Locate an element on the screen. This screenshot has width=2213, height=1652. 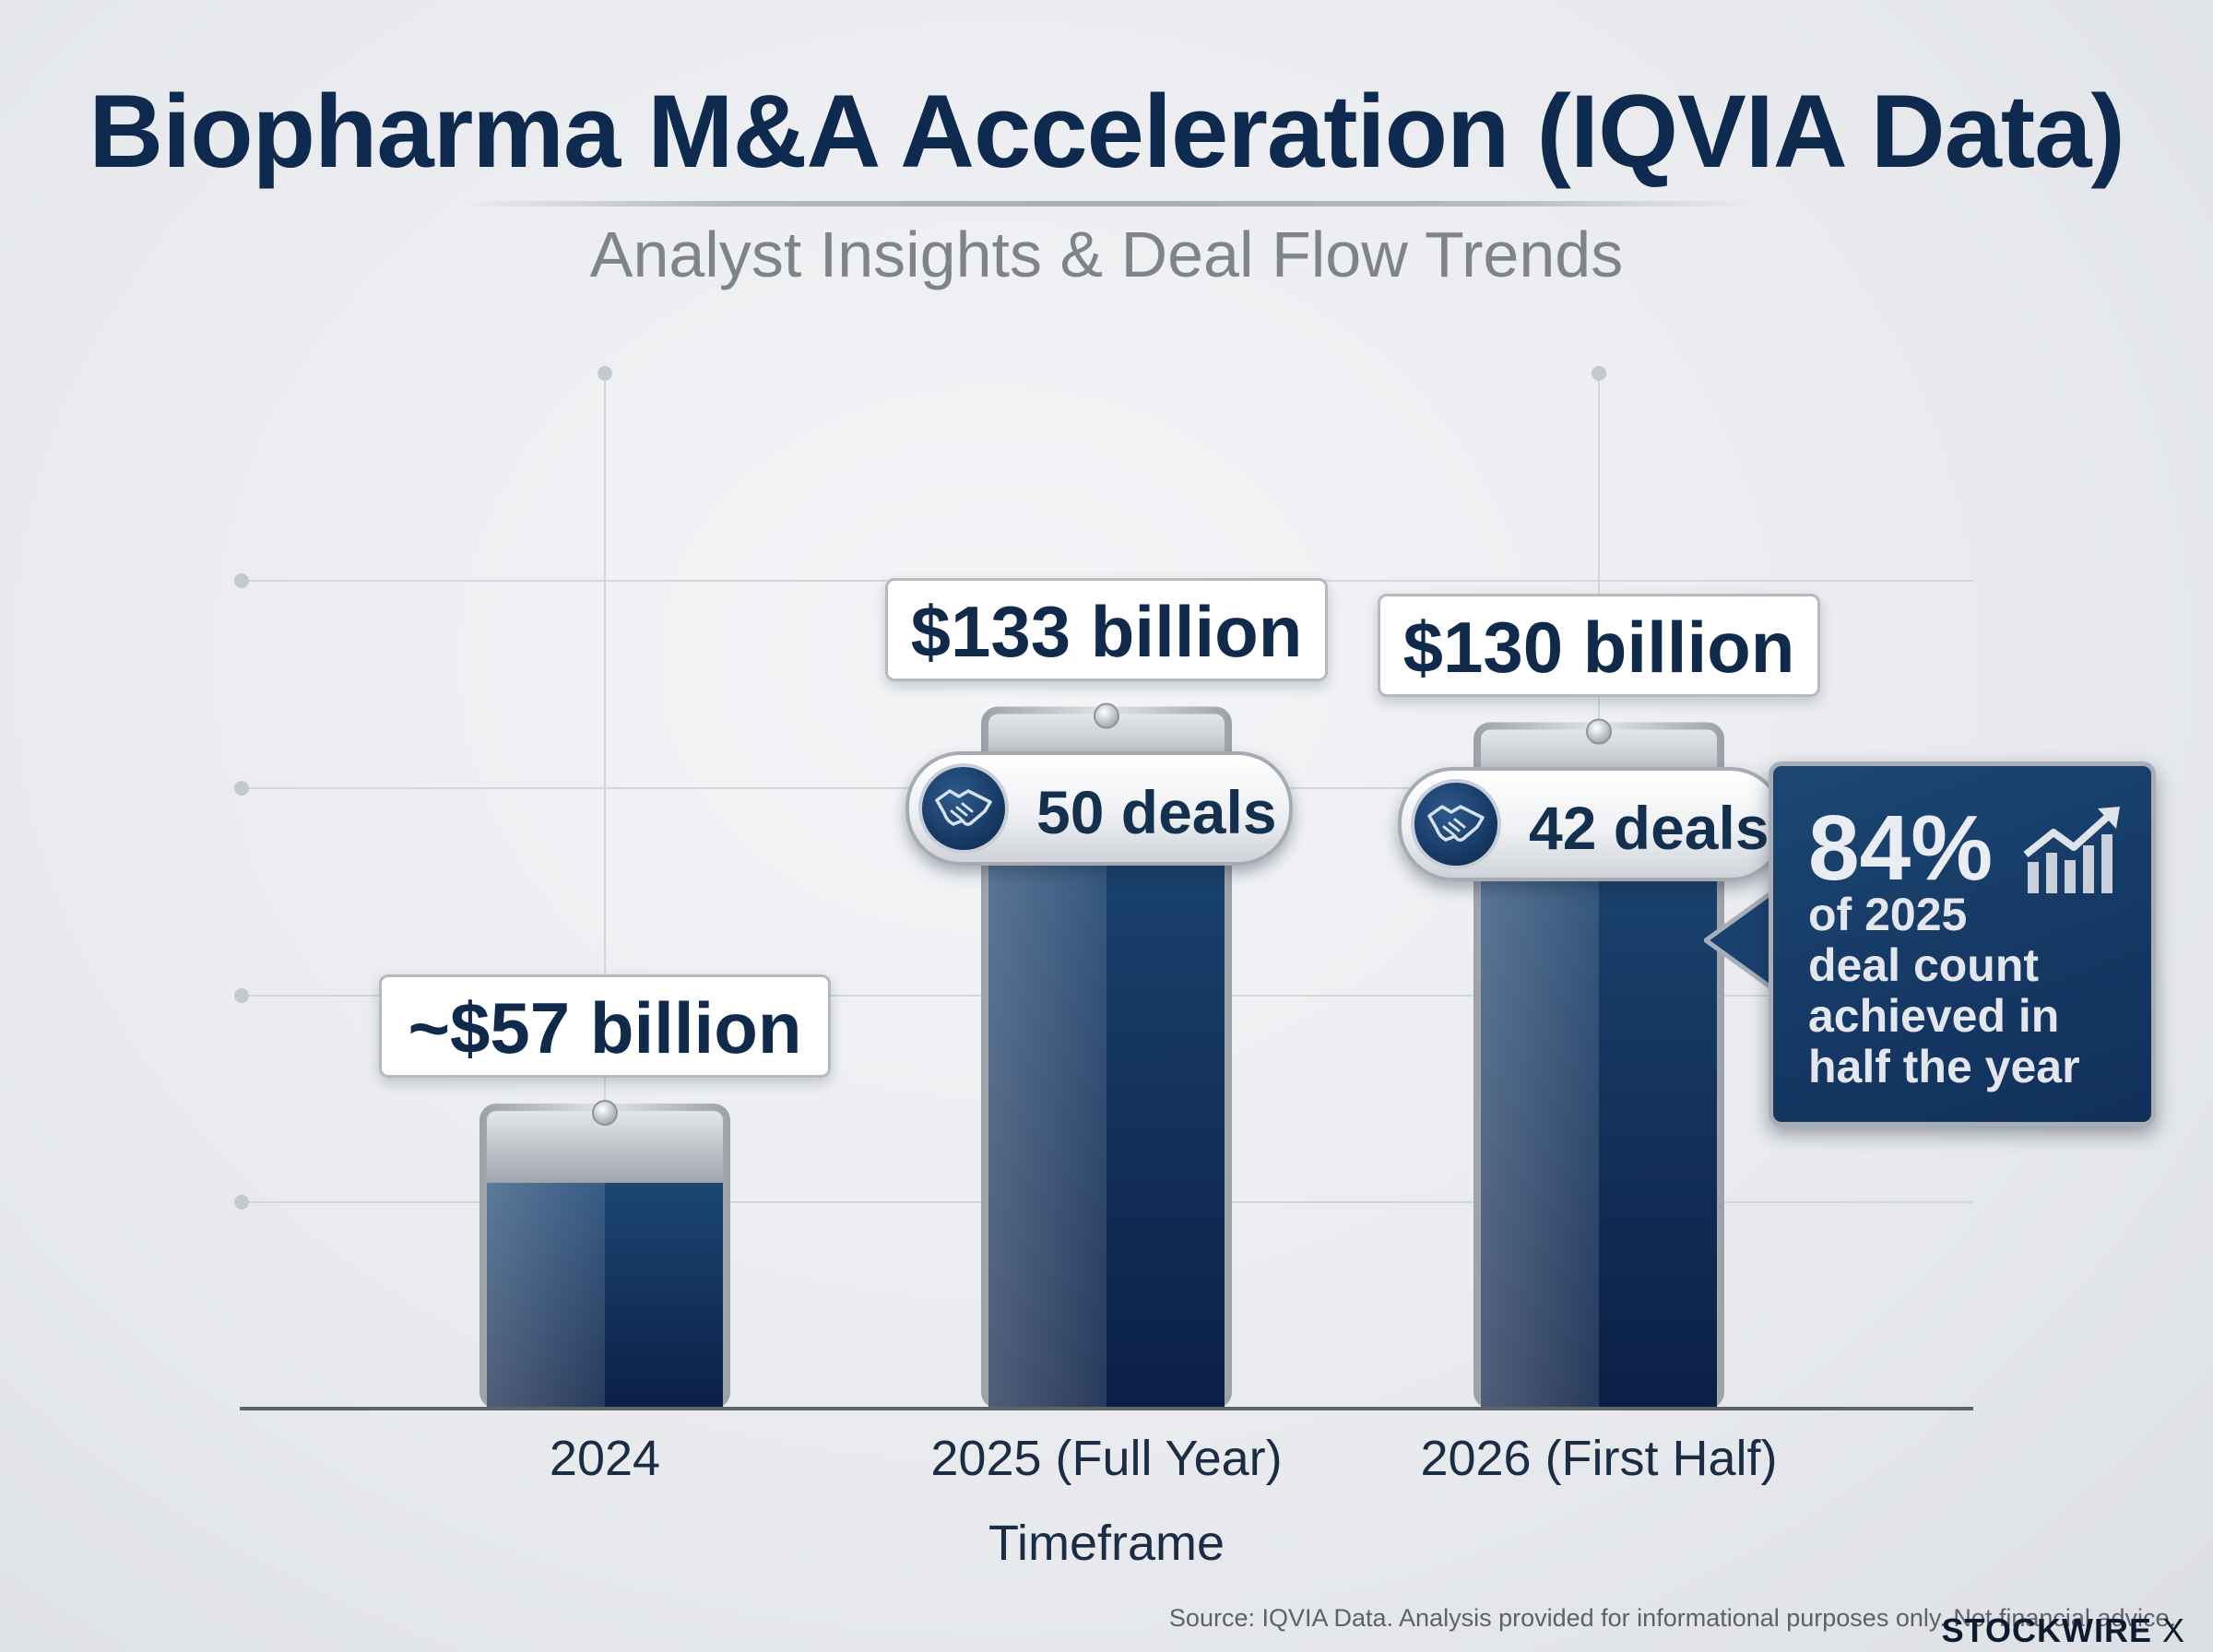
deal-count-label: 42 deals is located at coordinates (1649, 827).